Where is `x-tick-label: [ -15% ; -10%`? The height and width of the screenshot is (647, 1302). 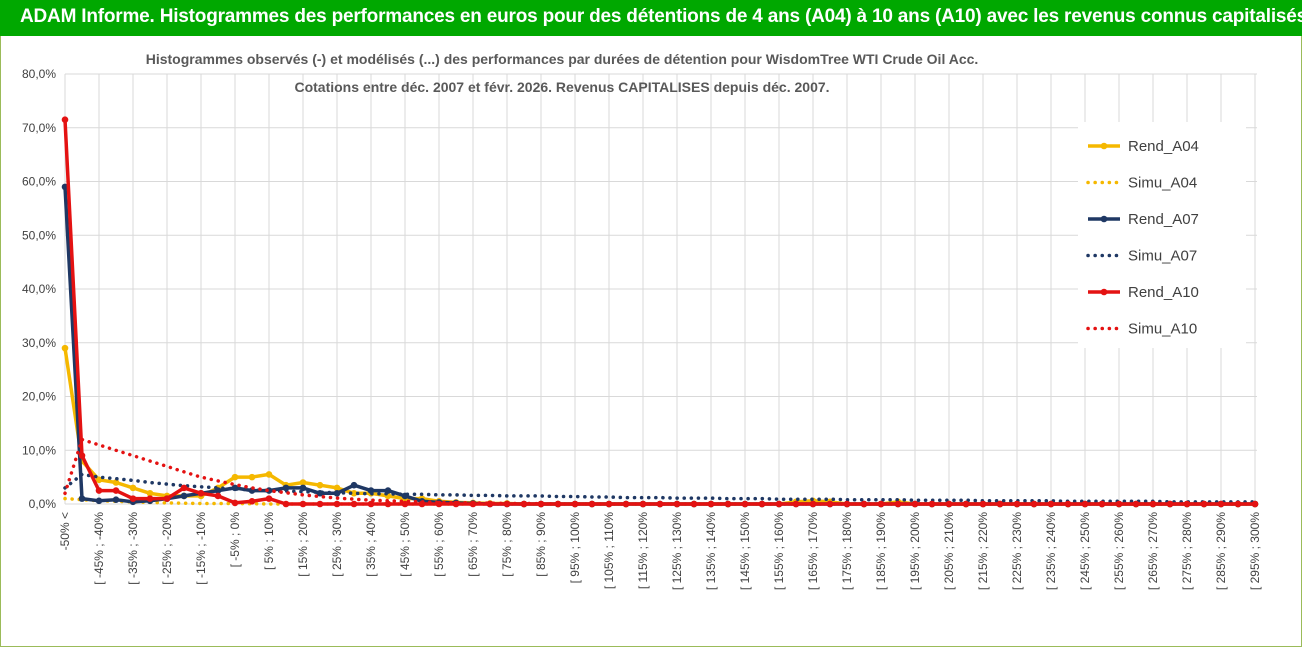
x-tick-label: [ -15% ; -10% is located at coordinates (201, 548).